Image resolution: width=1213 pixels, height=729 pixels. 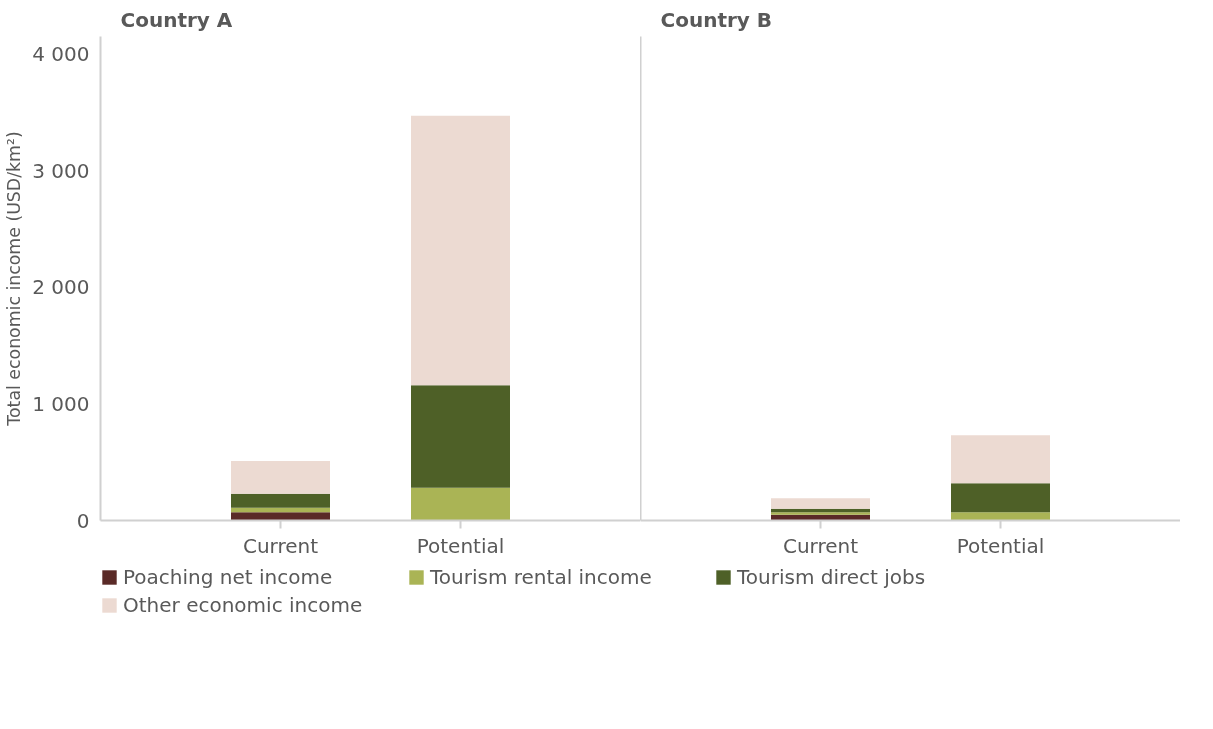 What do you see at coordinates (61, 53) in the screenshot?
I see `y-tick-label: 4 000` at bounding box center [61, 53].